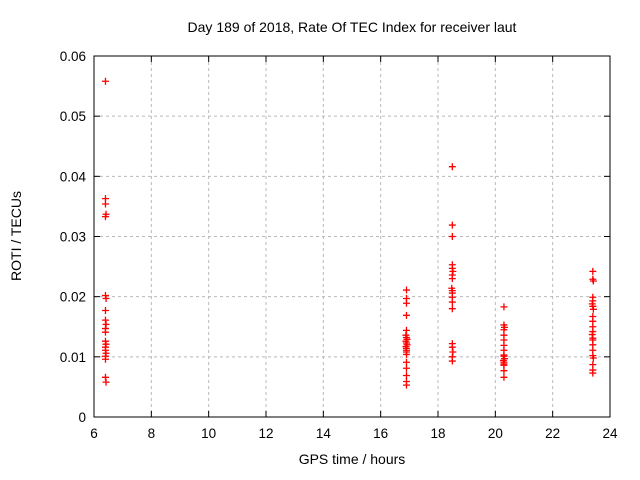  I want to click on x-tick-label: 20, so click(495, 433).